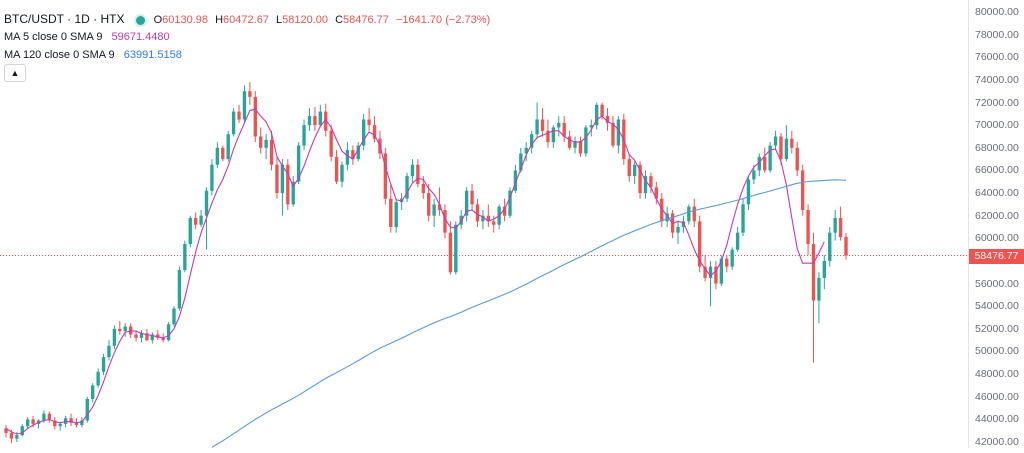 This screenshot has height=453, width=1024. What do you see at coordinates (997, 215) in the screenshot?
I see `price-tick: 62000.00` at bounding box center [997, 215].